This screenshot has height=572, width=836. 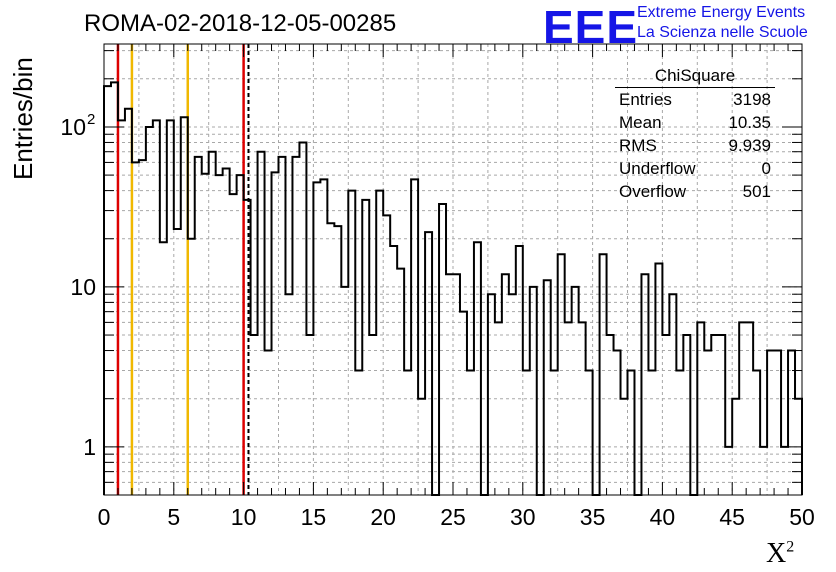 I want to click on stats-label: Overflow, so click(x=653, y=191).